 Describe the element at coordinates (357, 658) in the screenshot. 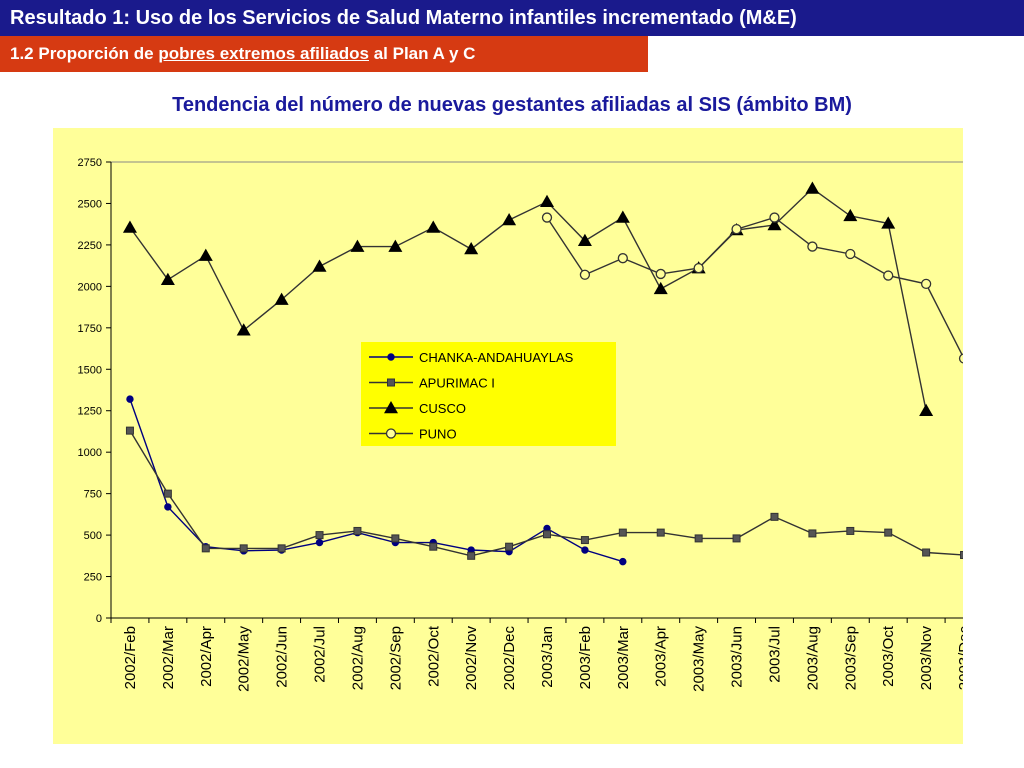

I see `x-tick-label: 2002/Aug` at that location.